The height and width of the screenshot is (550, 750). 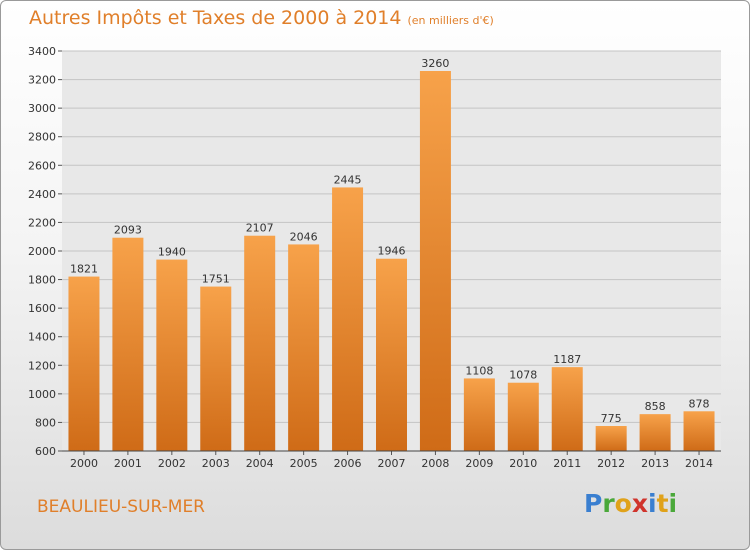 What do you see at coordinates (260, 463) in the screenshot?
I see `x-tick-label-2004: 2004` at bounding box center [260, 463].